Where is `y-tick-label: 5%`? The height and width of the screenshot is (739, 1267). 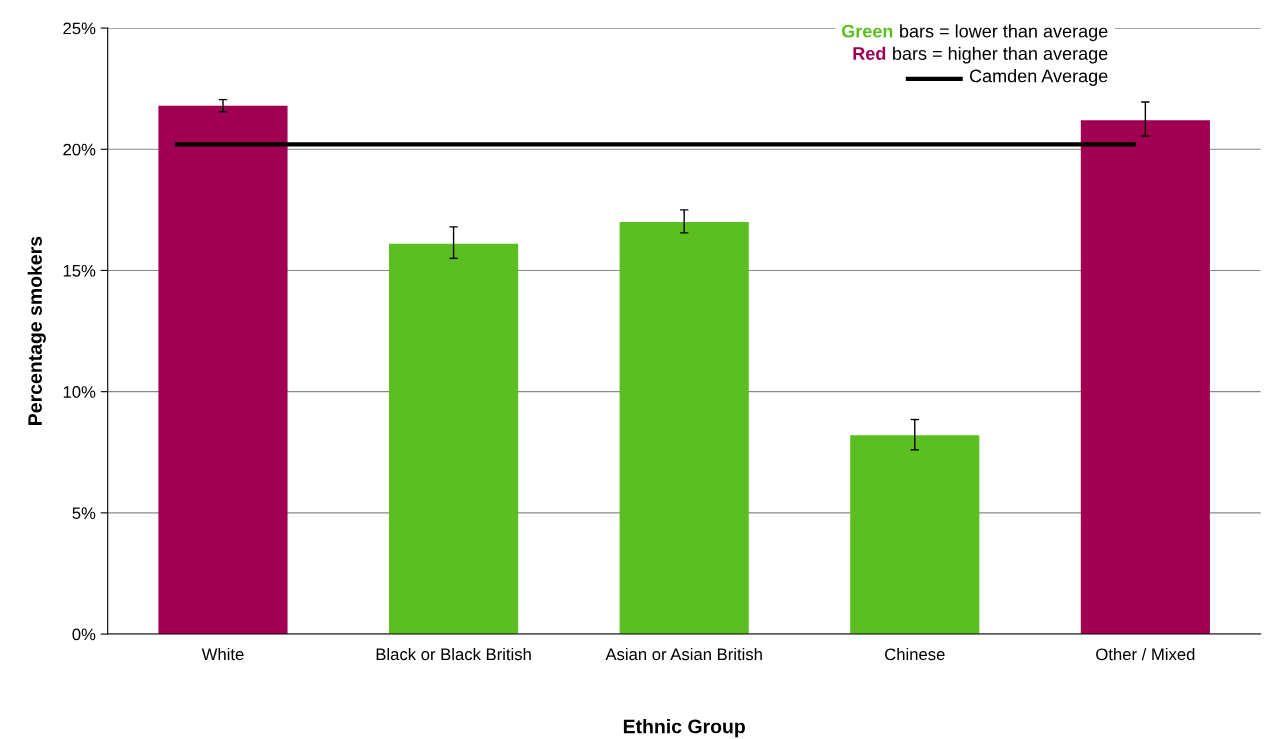
y-tick-label: 5% is located at coordinates (84, 513).